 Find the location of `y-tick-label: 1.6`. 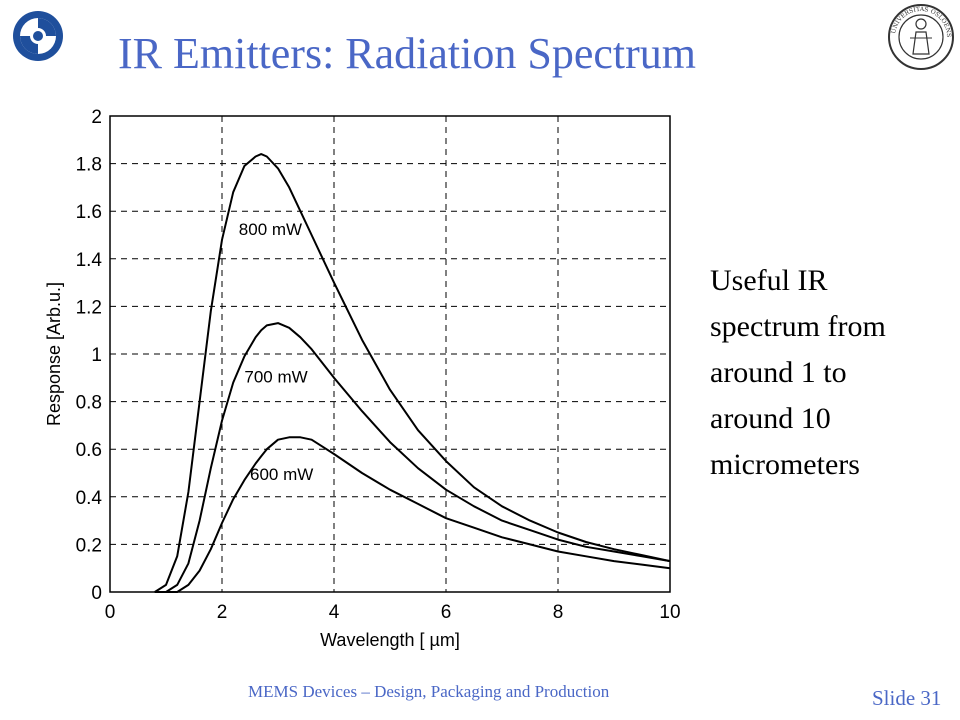

y-tick-label: 1.6 is located at coordinates (89, 212).